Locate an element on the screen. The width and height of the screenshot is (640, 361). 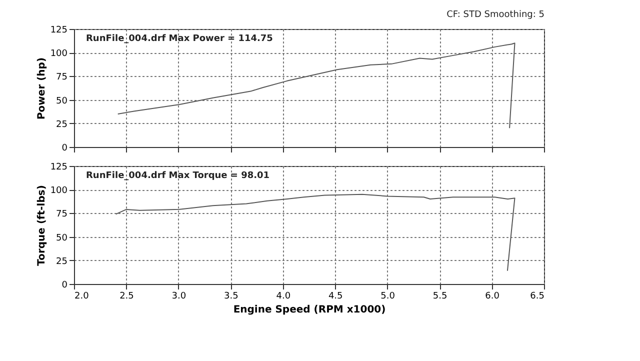
x-tick-label: 3.0 is located at coordinates (179, 297).